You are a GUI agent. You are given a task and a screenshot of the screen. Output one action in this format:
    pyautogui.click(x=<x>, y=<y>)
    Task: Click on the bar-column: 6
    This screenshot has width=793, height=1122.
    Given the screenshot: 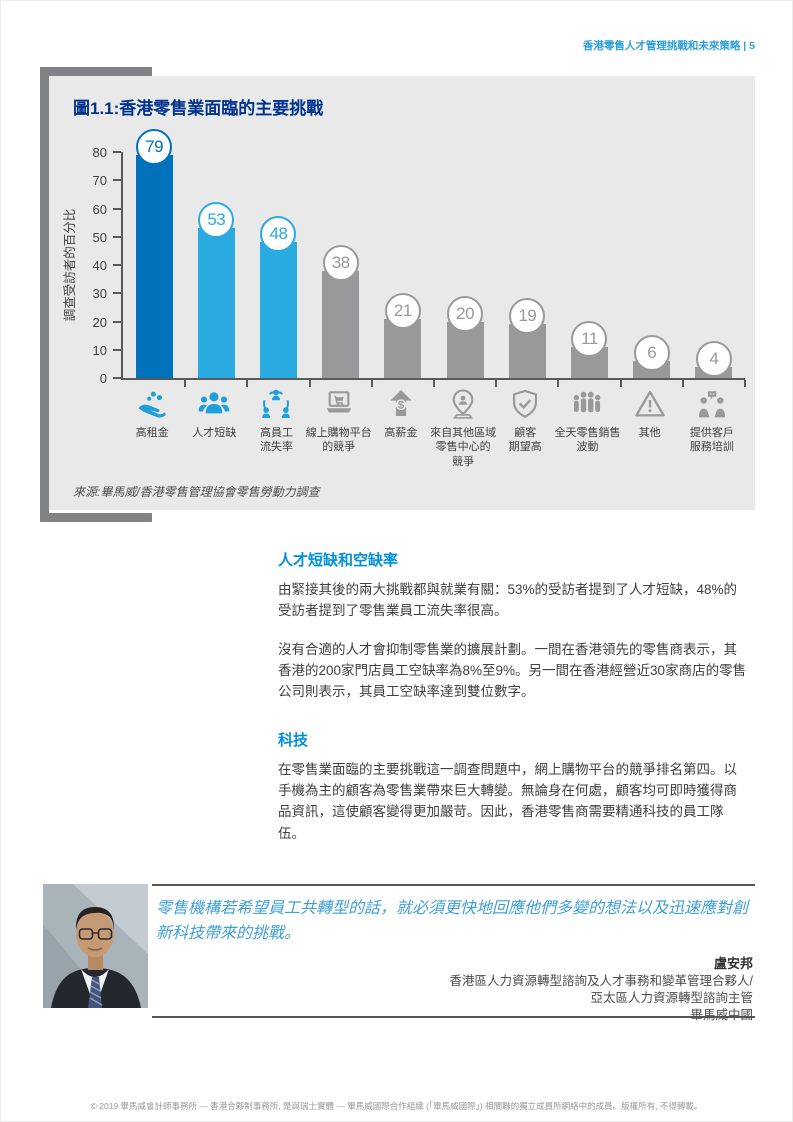 What is the action you would take?
    pyautogui.click(x=652, y=356)
    